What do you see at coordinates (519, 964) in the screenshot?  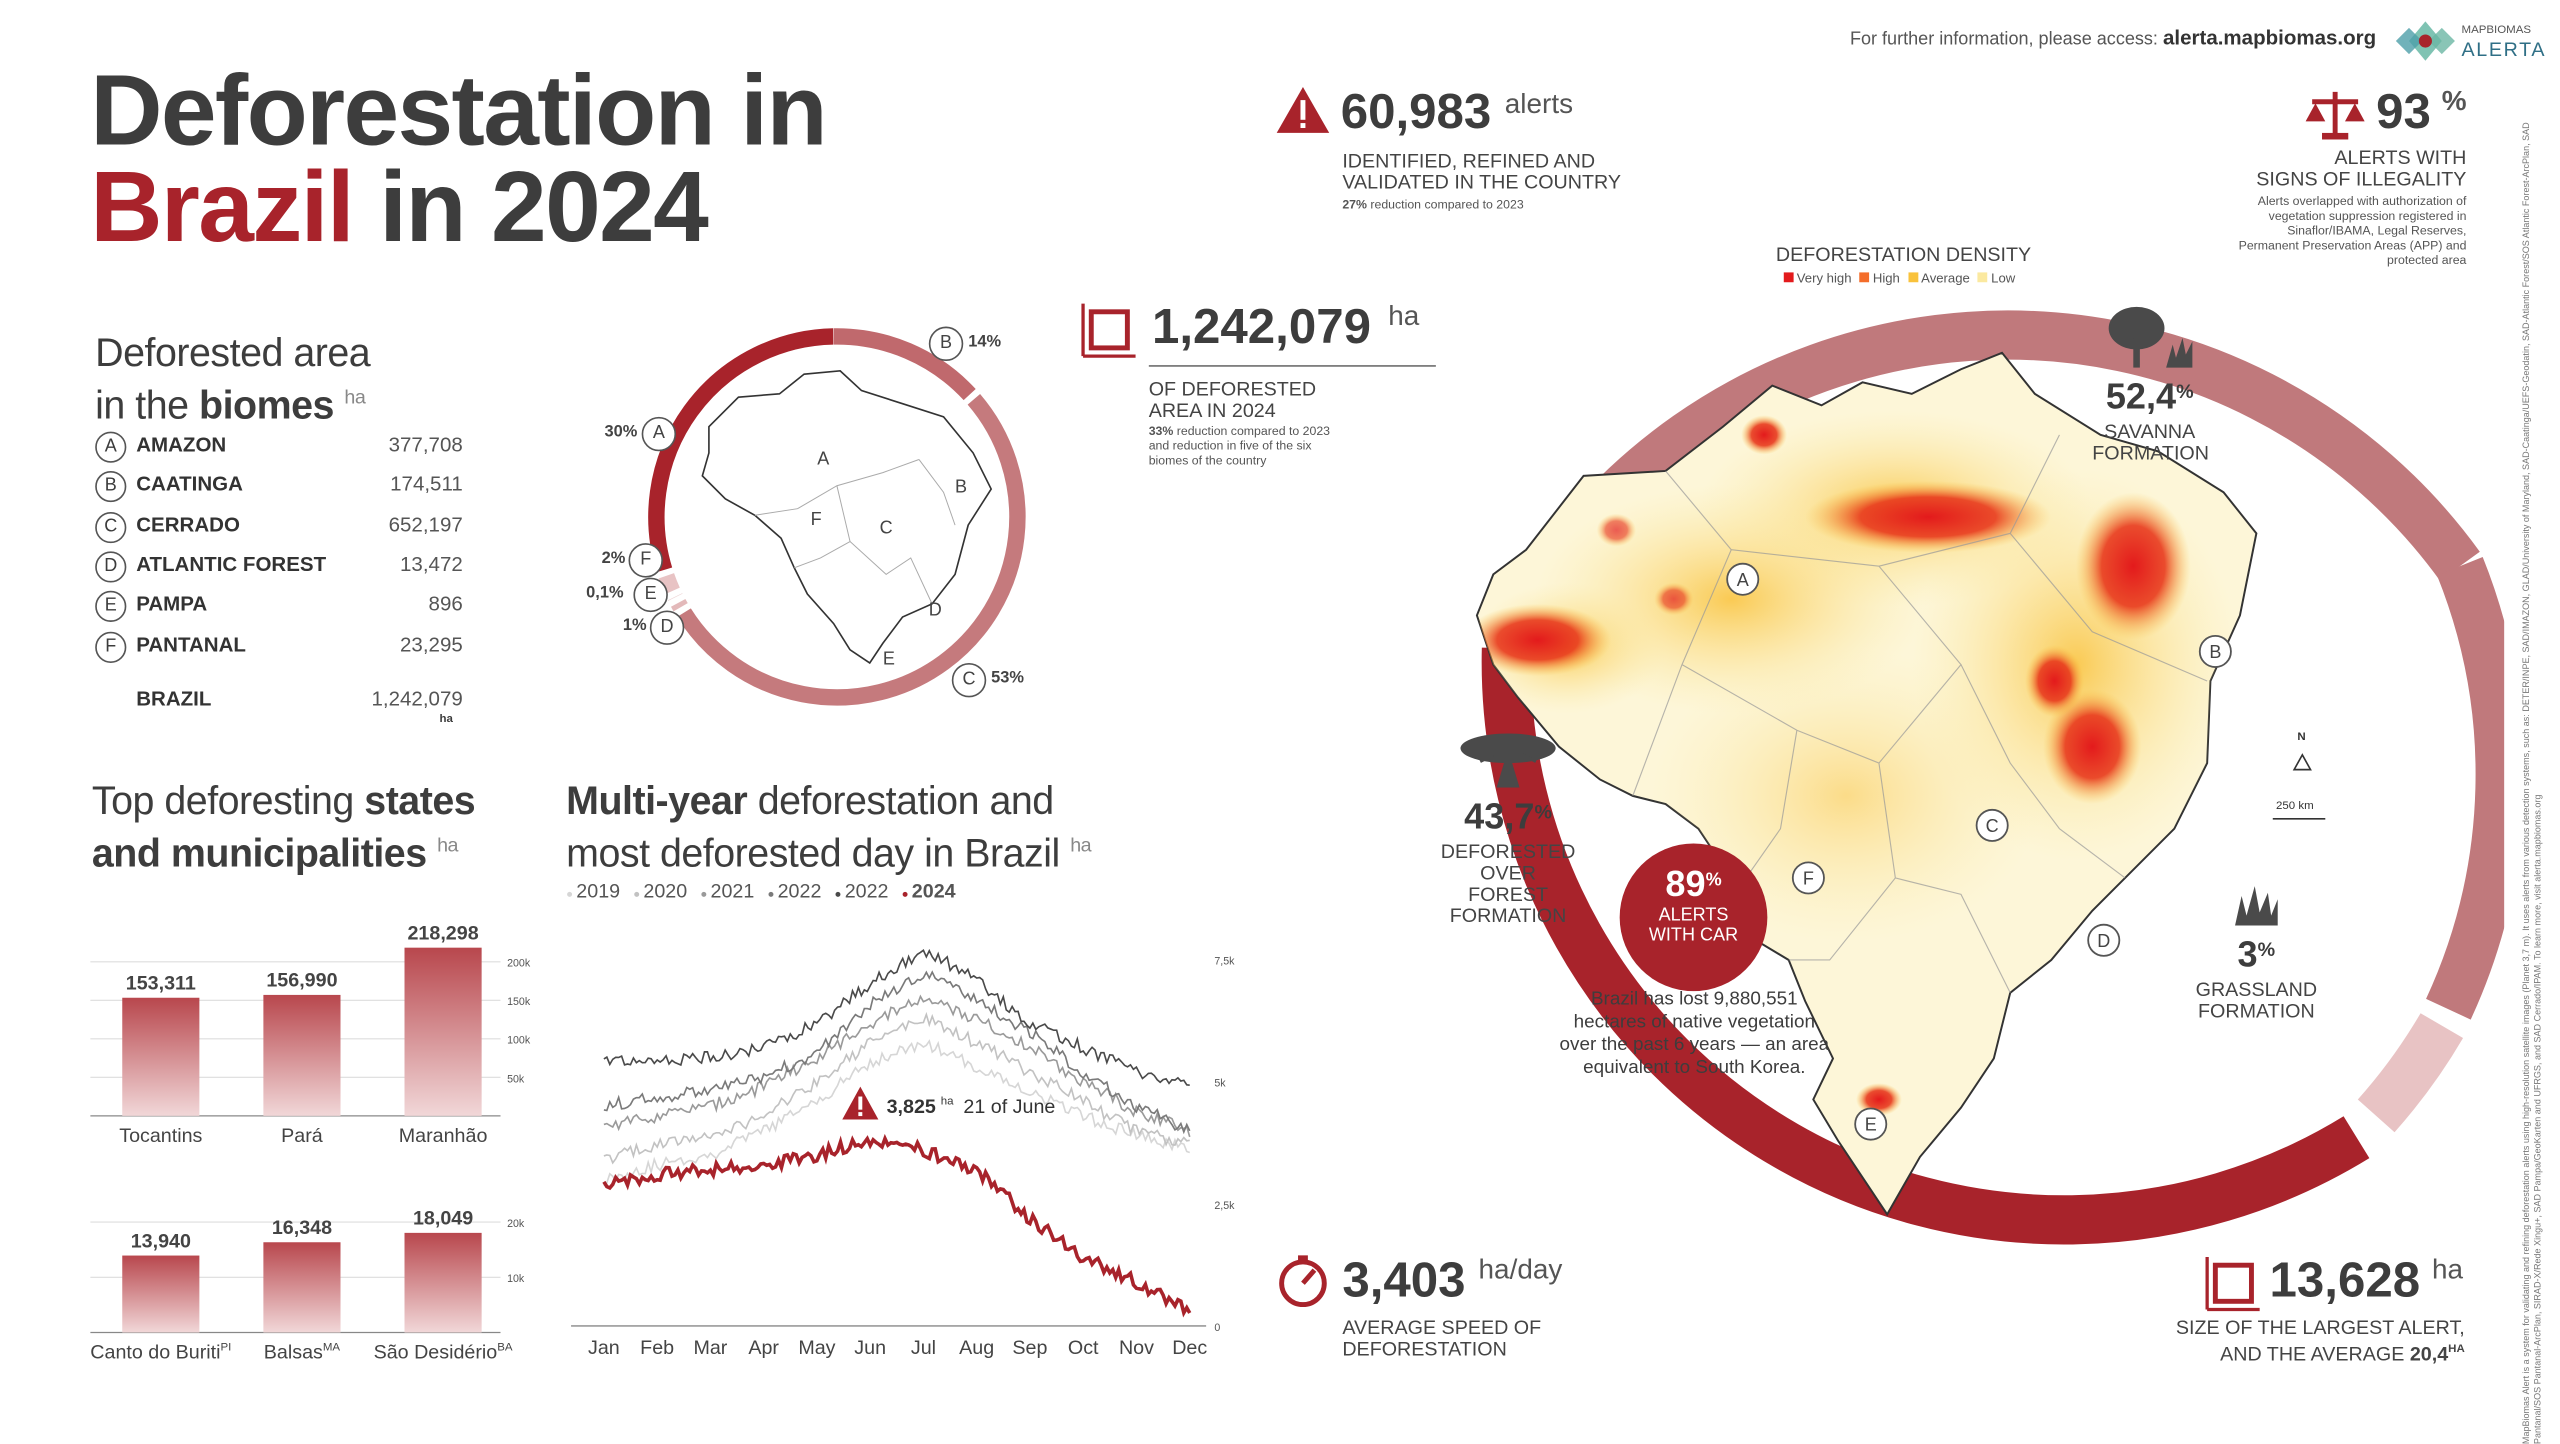 I see `y-tick-label: 200k` at bounding box center [519, 964].